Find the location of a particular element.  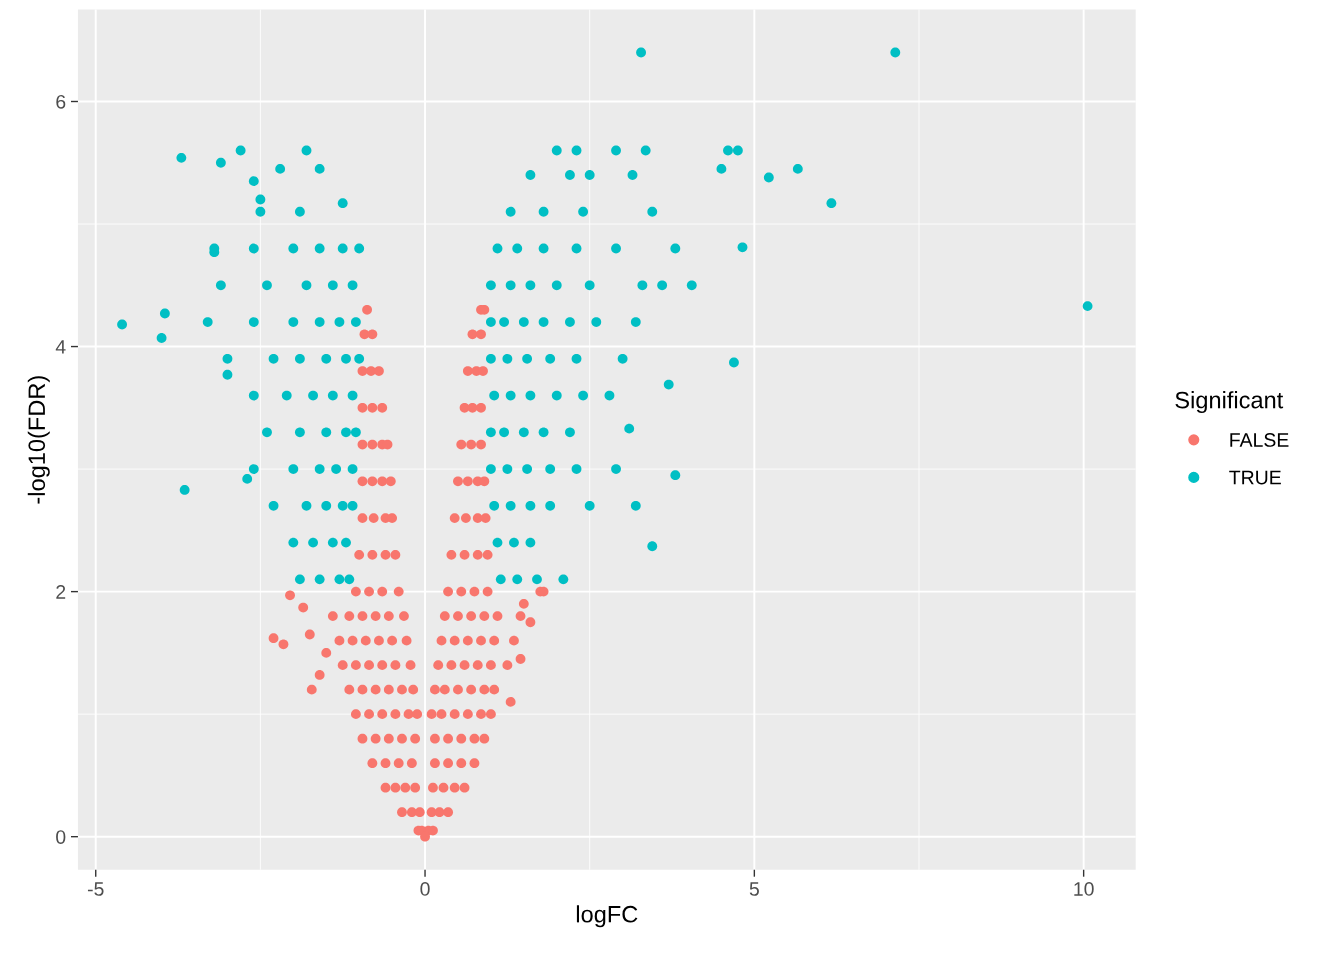

x-tick-label: 0 is located at coordinates (425, 889).